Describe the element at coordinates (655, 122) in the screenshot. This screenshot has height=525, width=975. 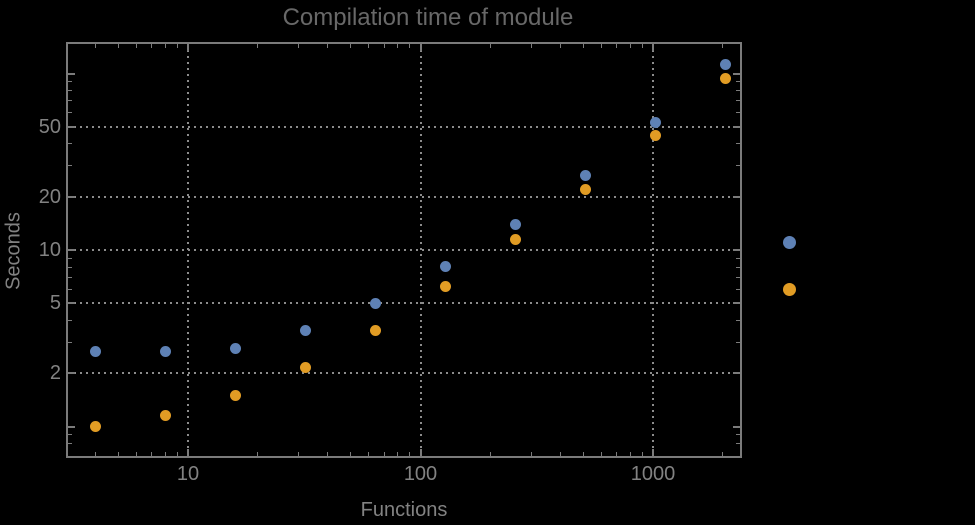
I see `data-point-series-1-blue-x1024` at that location.